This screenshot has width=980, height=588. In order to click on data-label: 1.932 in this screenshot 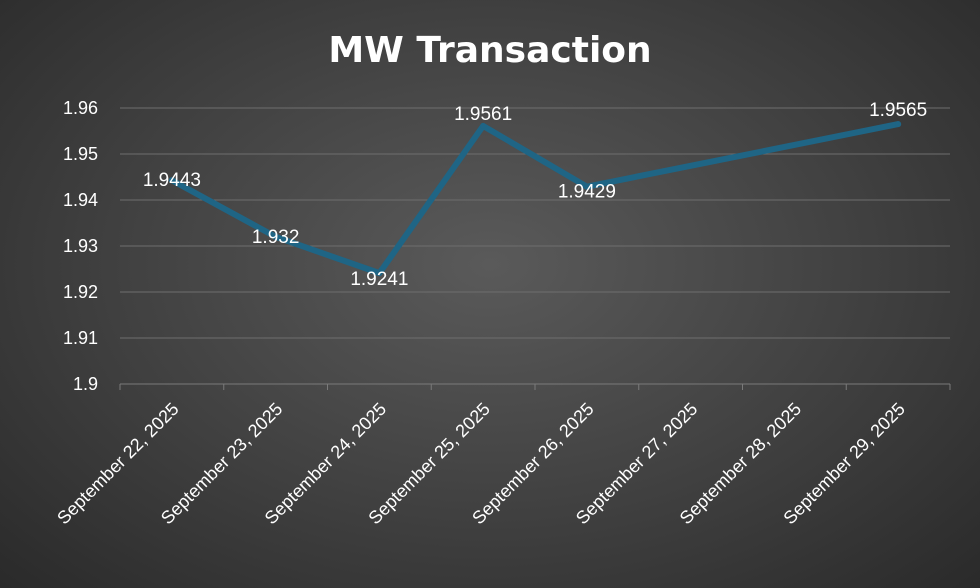, I will do `click(276, 237)`.